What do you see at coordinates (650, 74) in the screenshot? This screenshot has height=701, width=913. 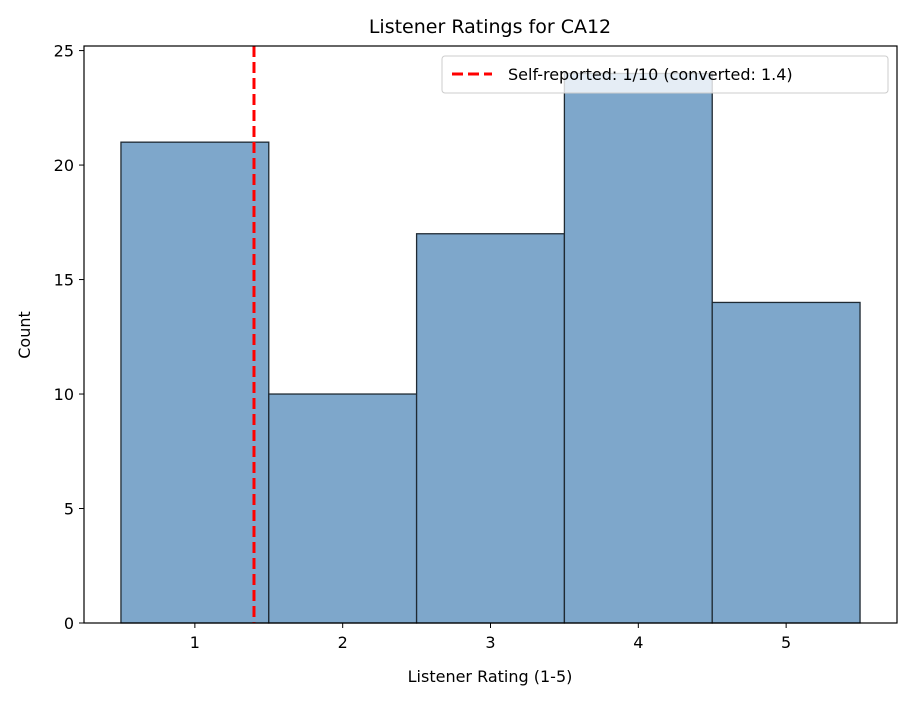 I see `legend-label: Self-reported: 1/10 (converted: 1.4)` at bounding box center [650, 74].